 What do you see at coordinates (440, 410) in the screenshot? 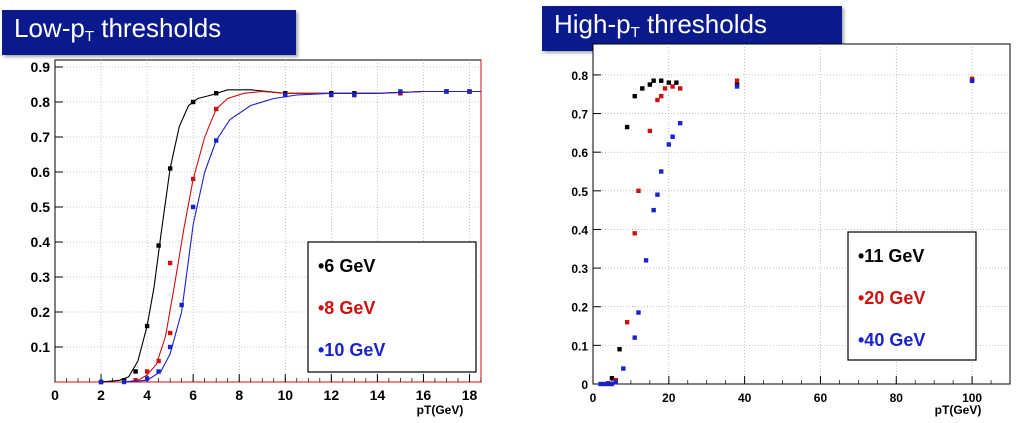
I see `x-axis-label: pT(GeV)` at bounding box center [440, 410].